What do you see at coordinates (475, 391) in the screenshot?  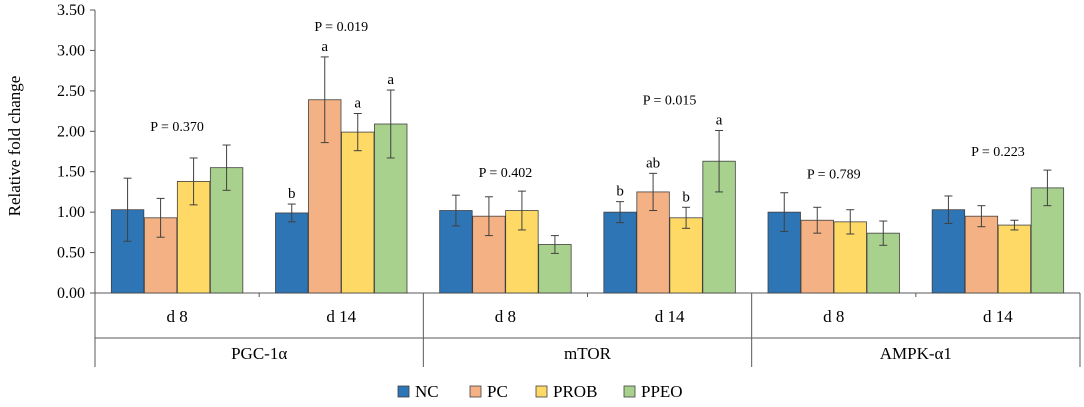 I see `legend-swatch-pc` at bounding box center [475, 391].